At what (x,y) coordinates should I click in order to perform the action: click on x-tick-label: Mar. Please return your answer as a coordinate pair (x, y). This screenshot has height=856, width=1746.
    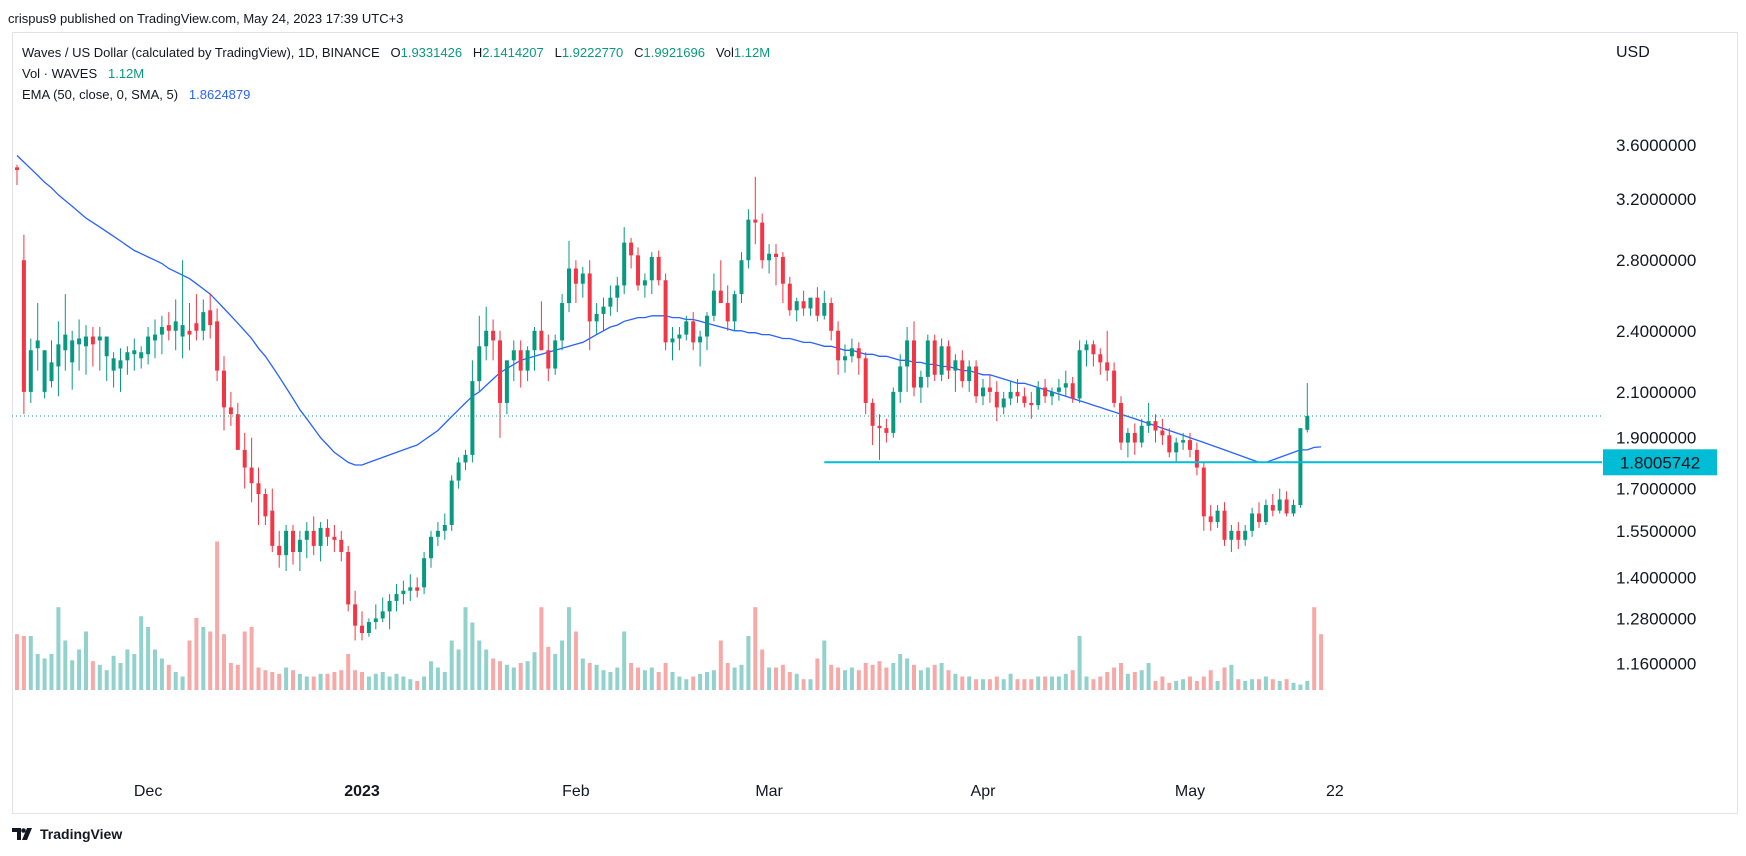
    Looking at the image, I should click on (769, 791).